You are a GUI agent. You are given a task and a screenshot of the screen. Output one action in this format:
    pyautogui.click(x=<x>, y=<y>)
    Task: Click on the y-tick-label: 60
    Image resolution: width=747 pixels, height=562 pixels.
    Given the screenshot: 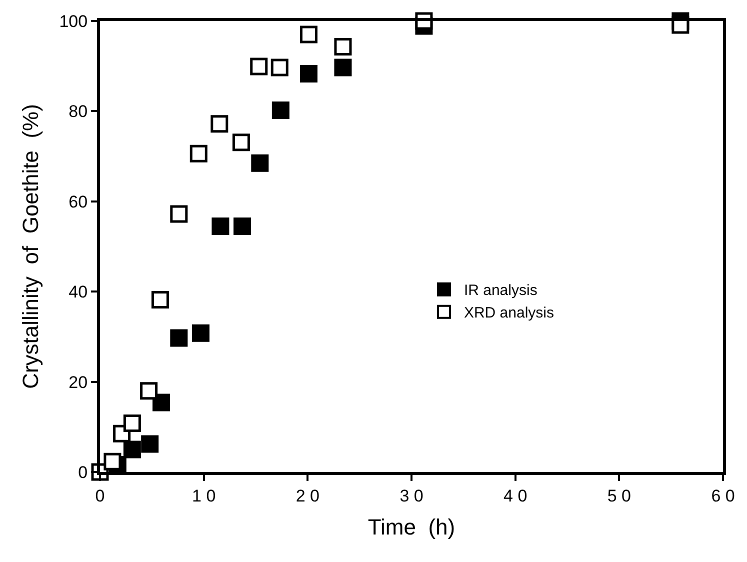 What is the action you would take?
    pyautogui.click(x=78, y=202)
    